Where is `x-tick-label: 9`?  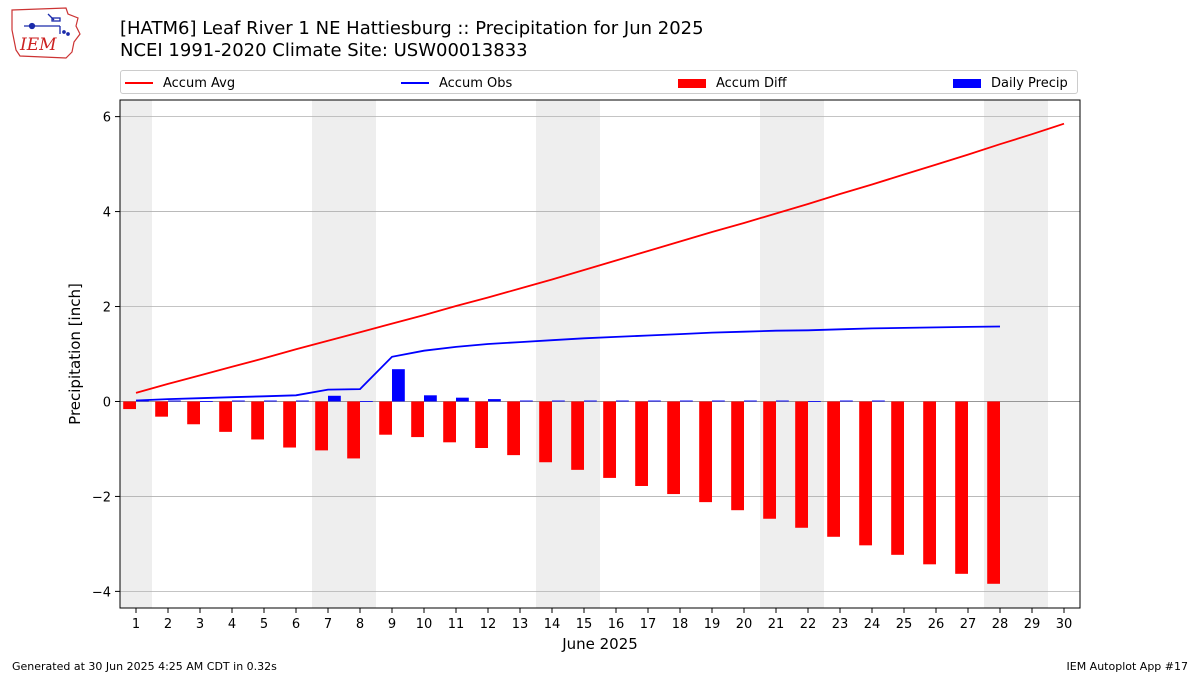 x-tick-label: 9 is located at coordinates (392, 624).